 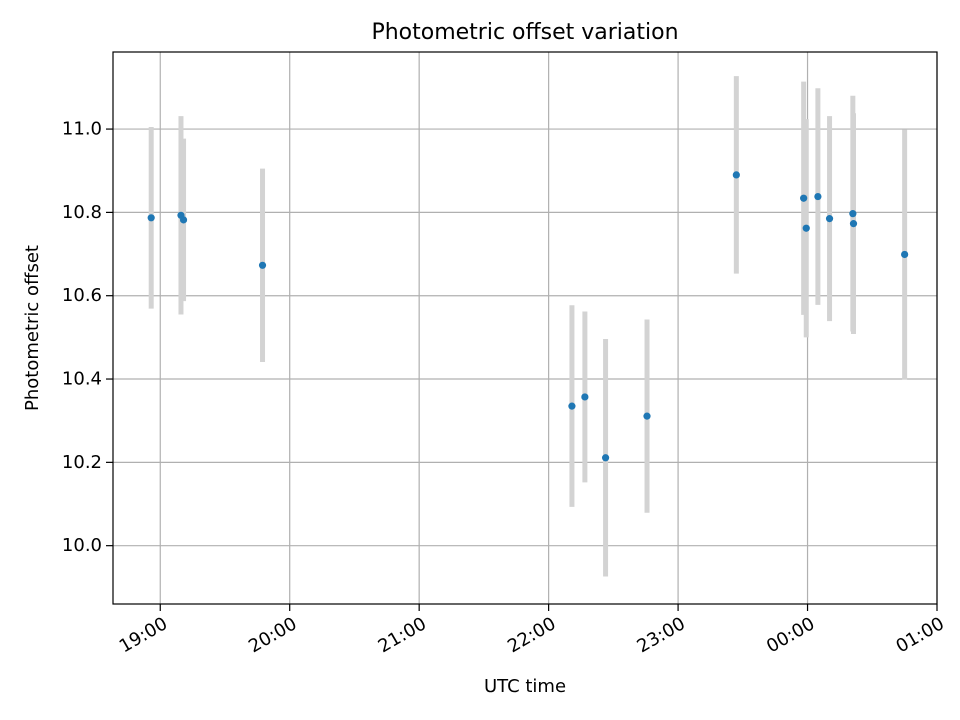 What do you see at coordinates (82, 129) in the screenshot?
I see `y-tick-label: 11.0` at bounding box center [82, 129].